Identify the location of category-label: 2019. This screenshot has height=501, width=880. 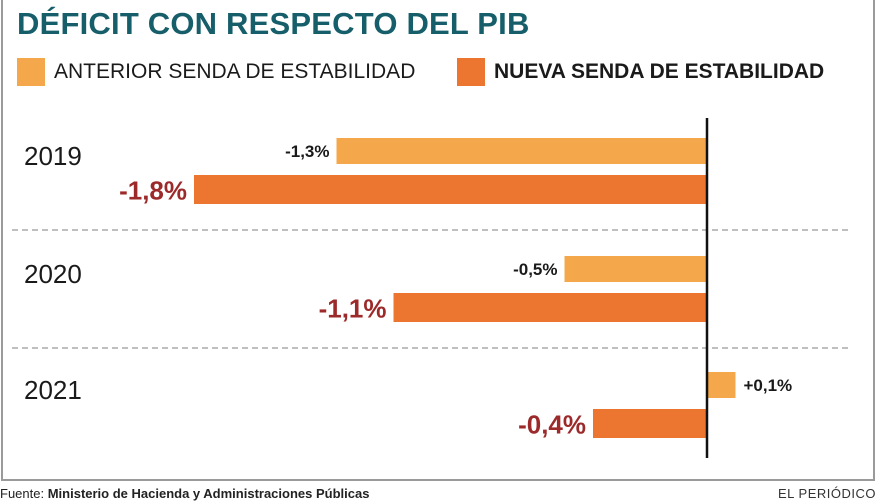
(53, 156).